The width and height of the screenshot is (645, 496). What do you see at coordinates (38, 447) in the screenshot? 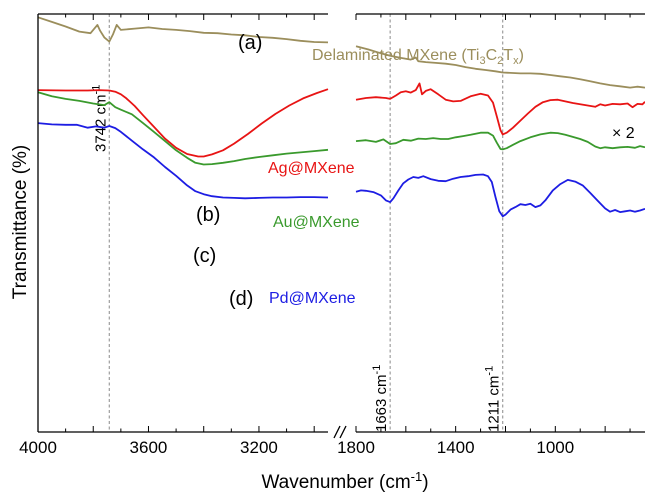
I see `x-tick-label-4000: 4000` at bounding box center [38, 447].